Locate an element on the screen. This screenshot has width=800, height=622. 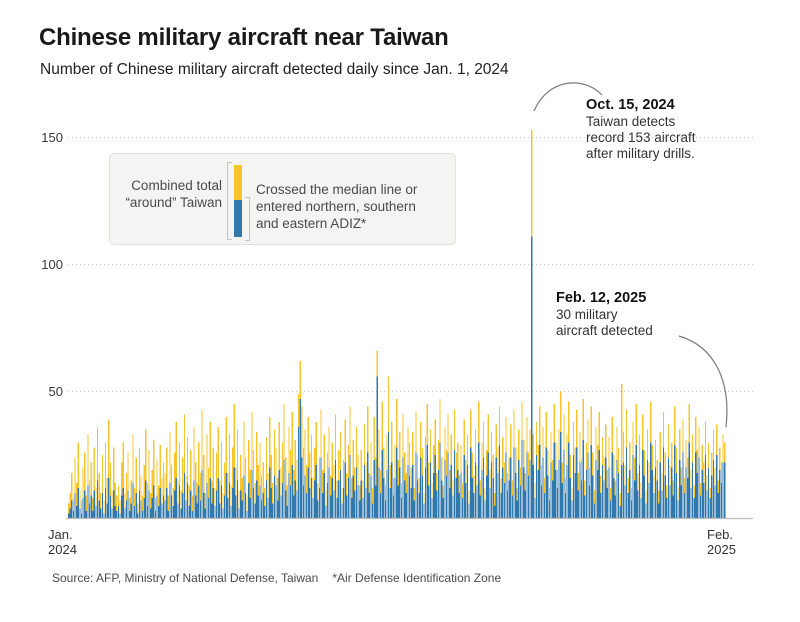
y-tick-150: 150 is located at coordinates (52, 137).